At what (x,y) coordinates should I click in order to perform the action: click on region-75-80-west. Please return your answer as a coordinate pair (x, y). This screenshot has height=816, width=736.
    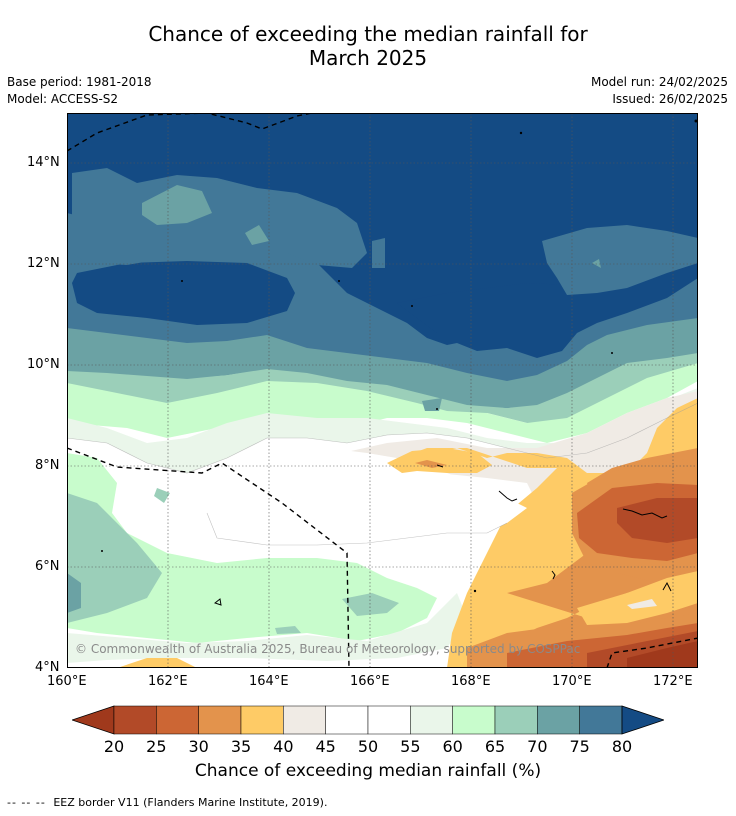
    Looking at the image, I should click on (74, 593).